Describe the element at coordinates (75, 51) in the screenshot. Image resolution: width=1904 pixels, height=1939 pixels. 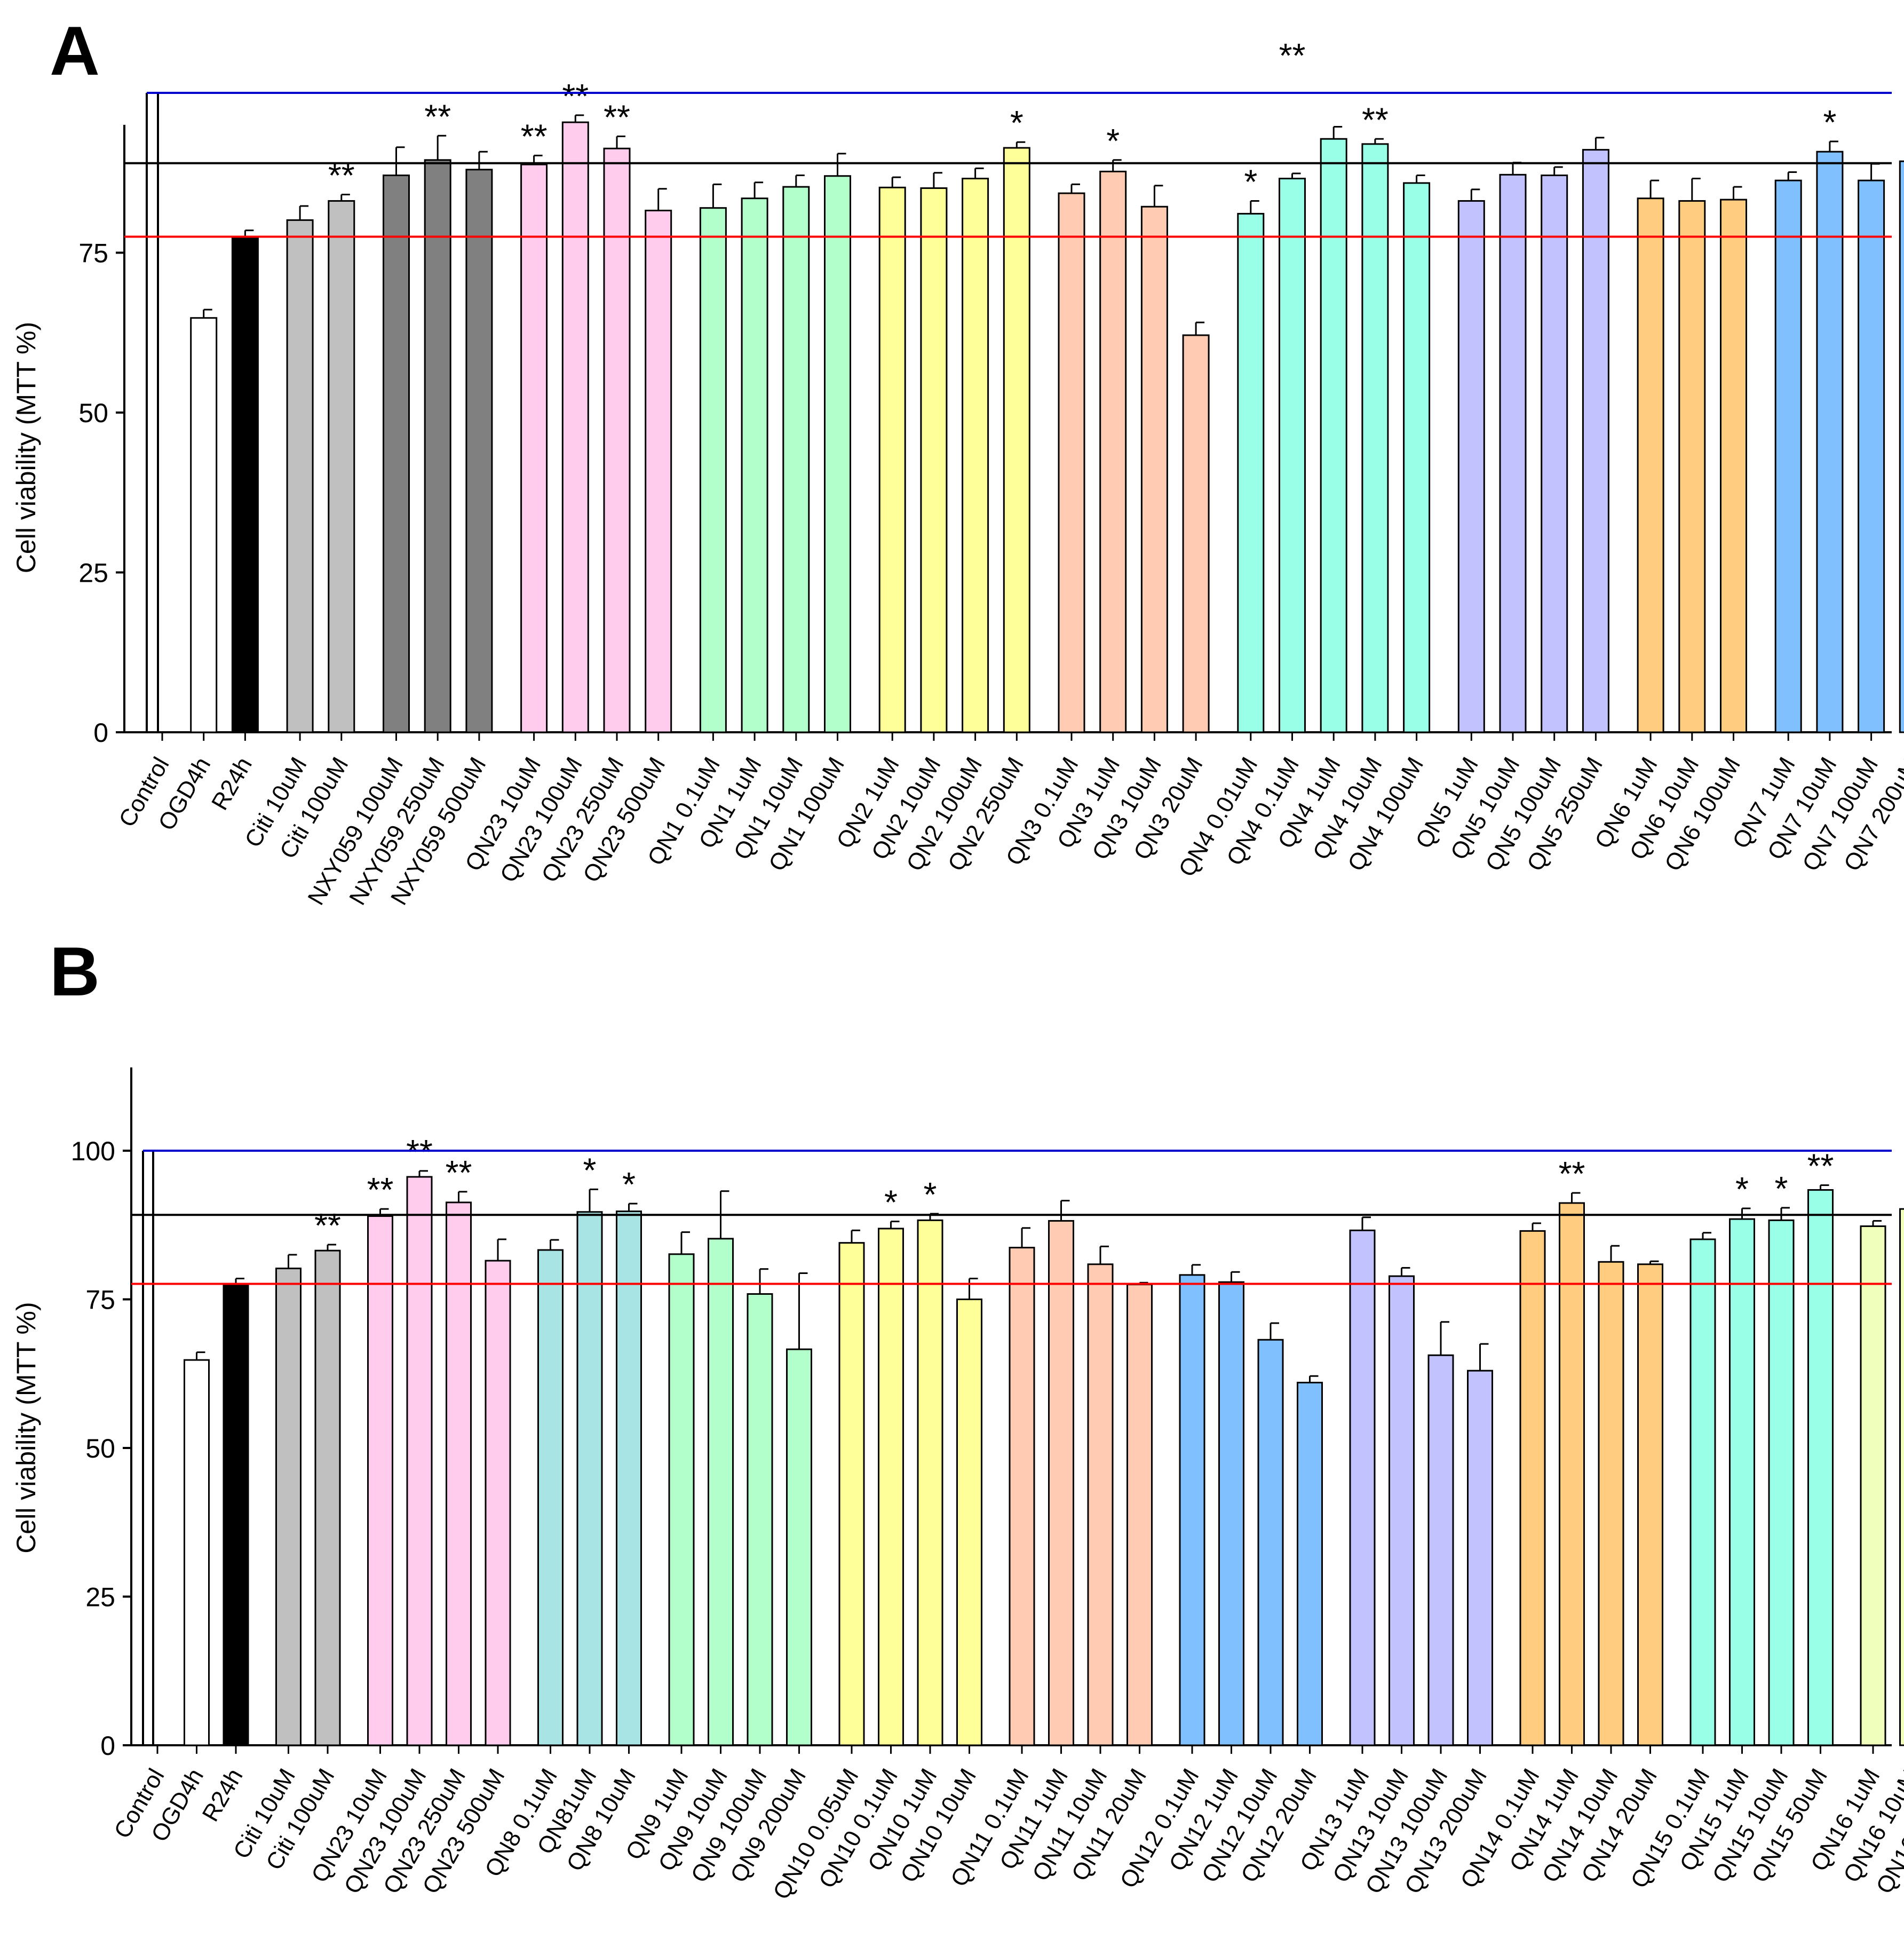
I see `panel-label: A` at that location.